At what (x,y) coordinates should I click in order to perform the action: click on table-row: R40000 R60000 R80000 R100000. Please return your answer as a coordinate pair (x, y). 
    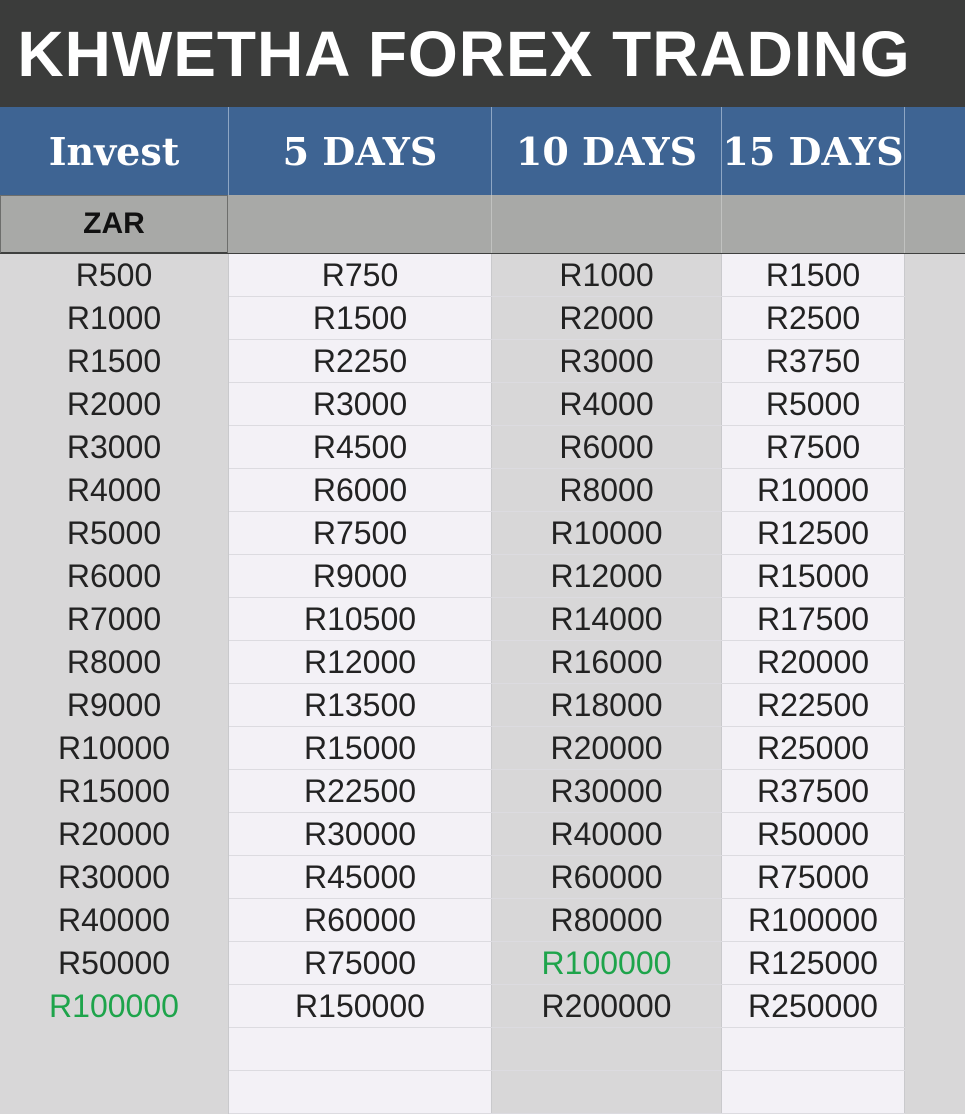
    Looking at the image, I should click on (482, 920).